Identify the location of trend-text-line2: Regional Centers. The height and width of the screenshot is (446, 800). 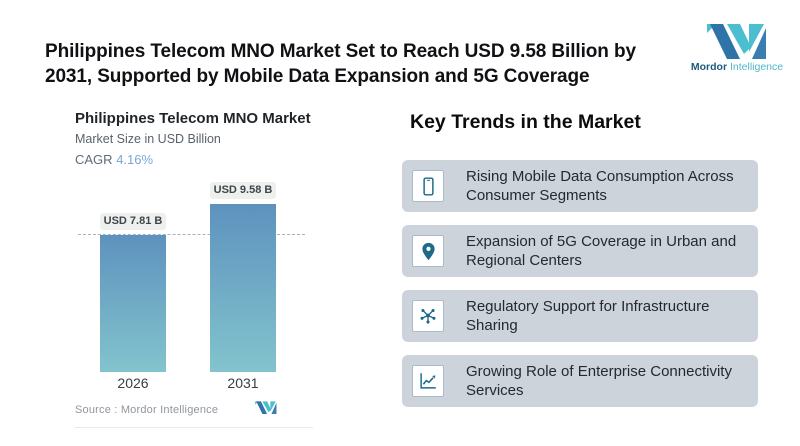
(524, 260).